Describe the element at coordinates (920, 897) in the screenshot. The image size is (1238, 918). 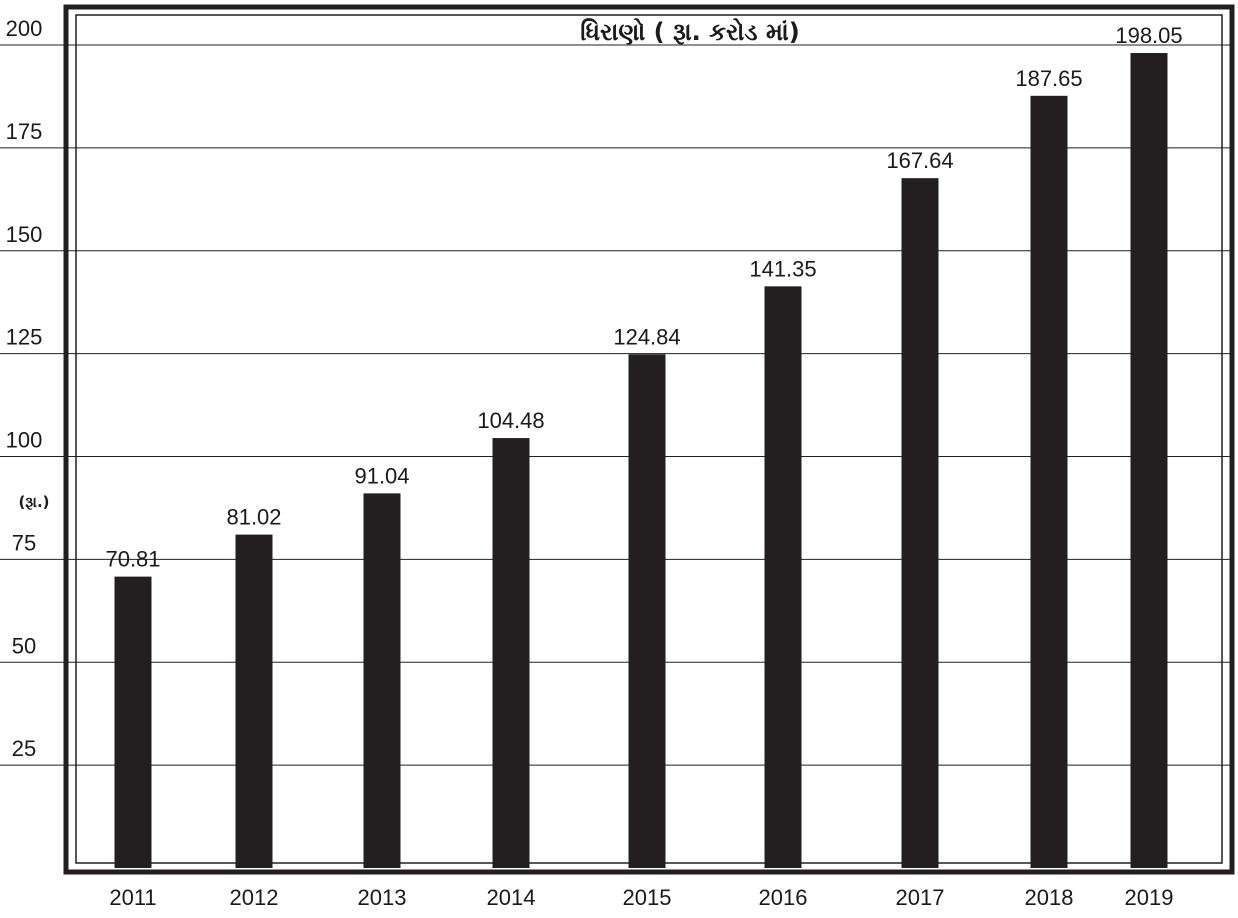
I see `x-tick-label: 2017` at that location.